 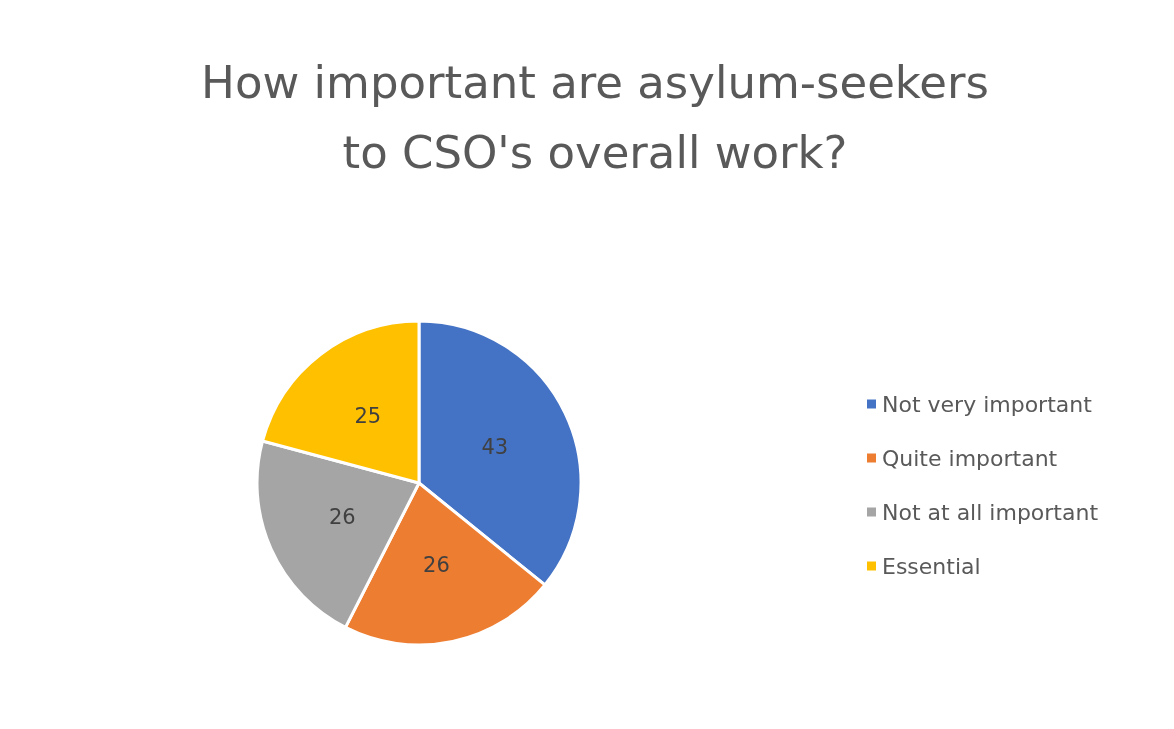 I want to click on data-label: 25, so click(x=368, y=416).